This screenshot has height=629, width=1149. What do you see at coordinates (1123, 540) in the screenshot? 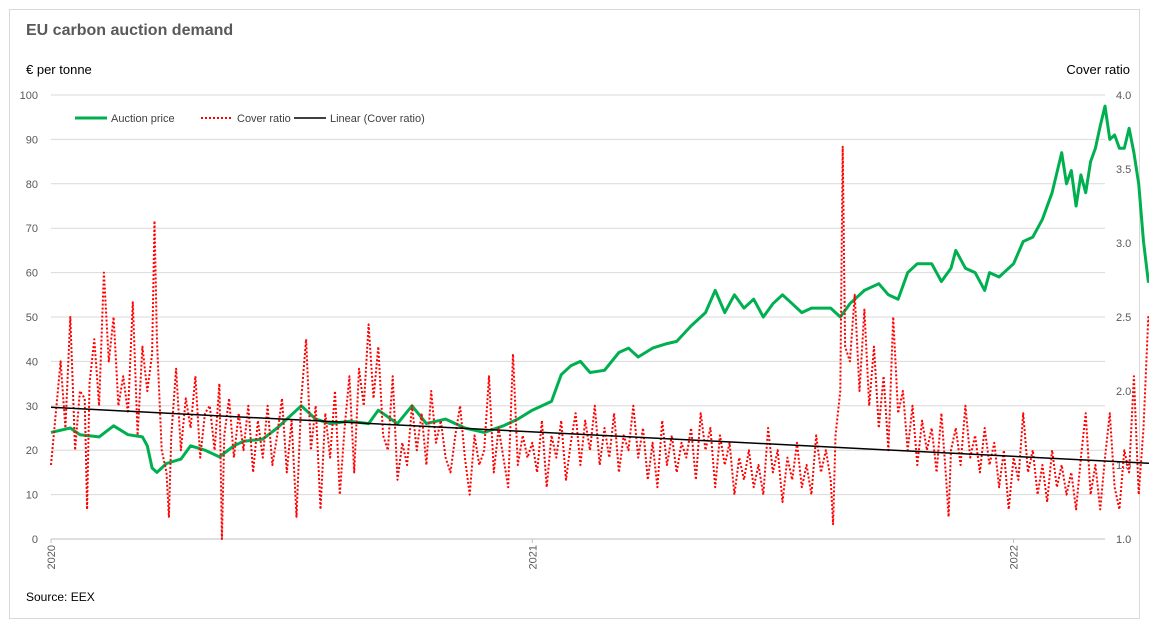
I see `right-tick-label: 1.0` at bounding box center [1123, 540].